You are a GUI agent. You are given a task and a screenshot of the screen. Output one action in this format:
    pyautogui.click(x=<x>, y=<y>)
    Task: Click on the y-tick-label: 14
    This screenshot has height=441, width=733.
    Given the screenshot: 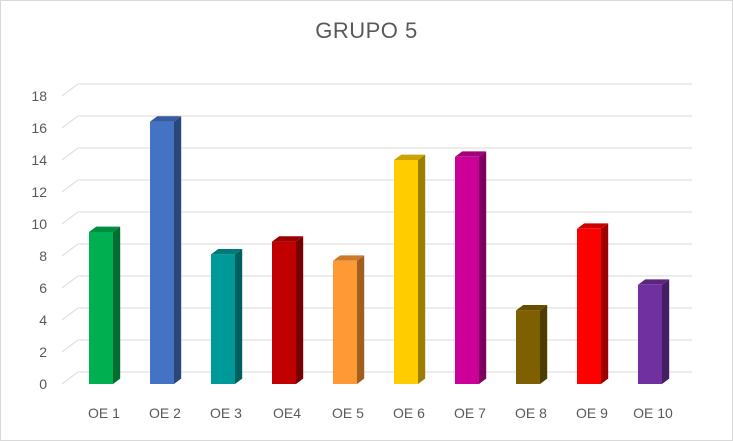 What is the action you would take?
    pyautogui.click(x=39, y=160)
    